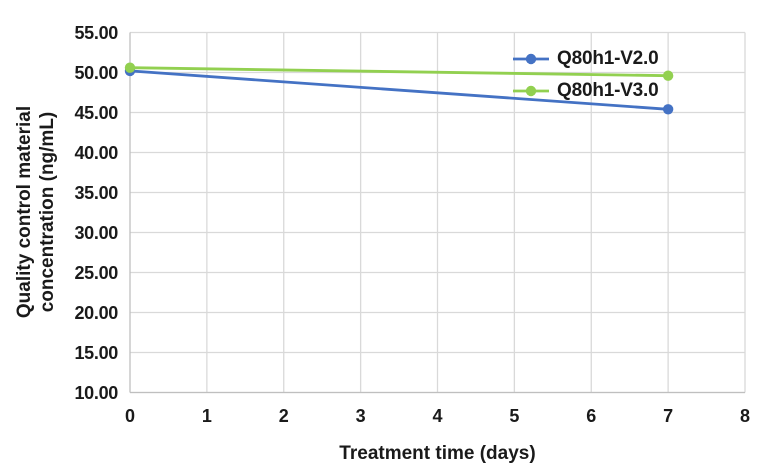 The height and width of the screenshot is (473, 776). I want to click on y-axis-title-line1: Quality control material, so click(24, 212).